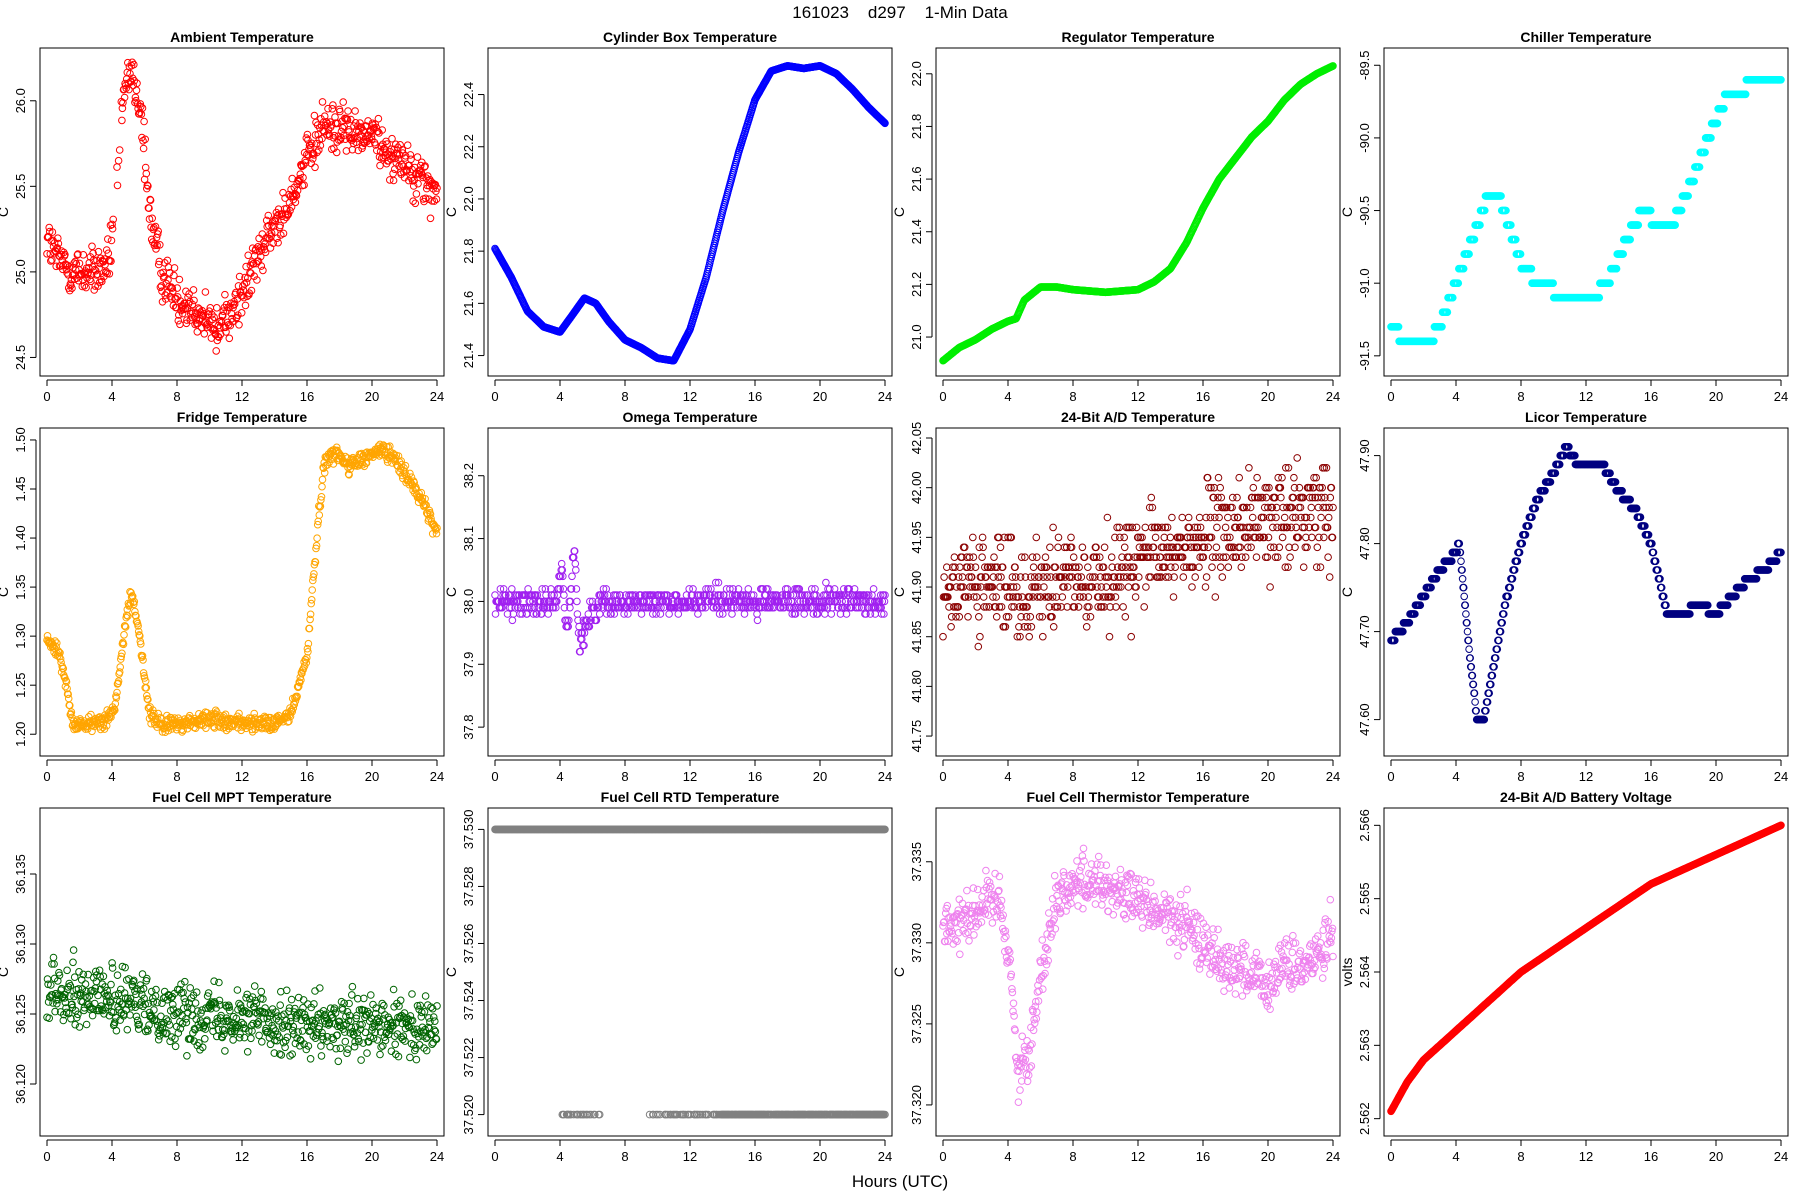  Describe the element at coordinates (20, 488) in the screenshot. I see `y-tick-label: 1.45` at that location.